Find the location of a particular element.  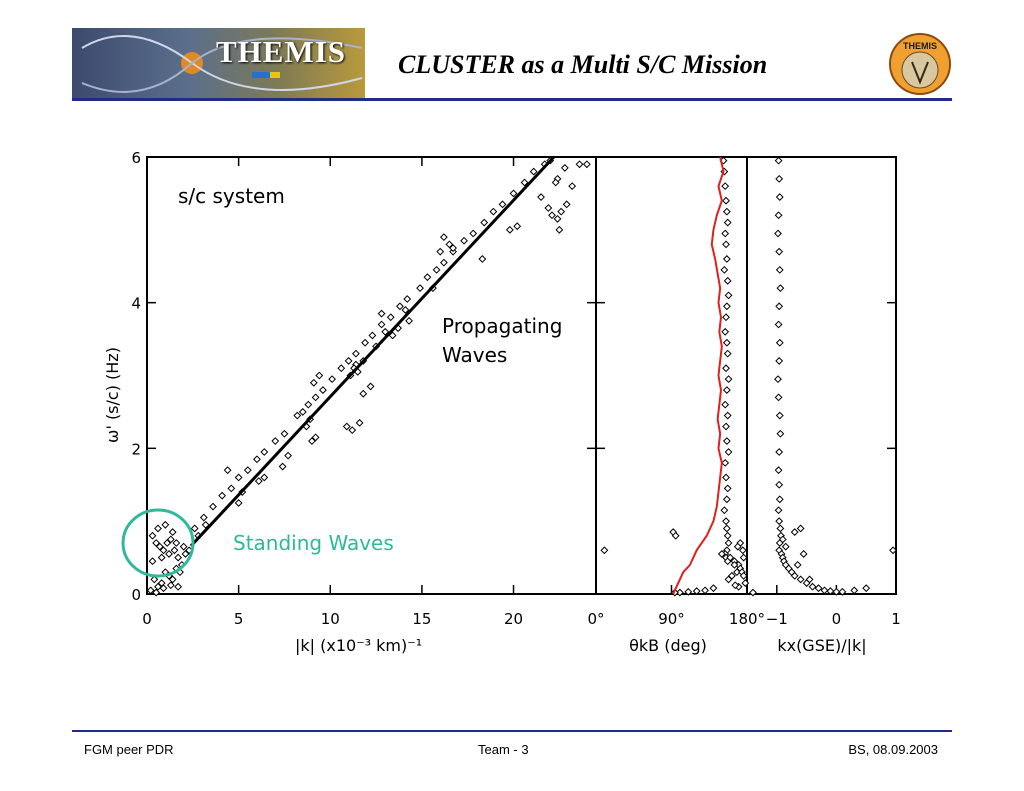

main-x-axis-title-text: |k| (x10⁻³ km)⁻¹ is located at coordinates (358, 645).